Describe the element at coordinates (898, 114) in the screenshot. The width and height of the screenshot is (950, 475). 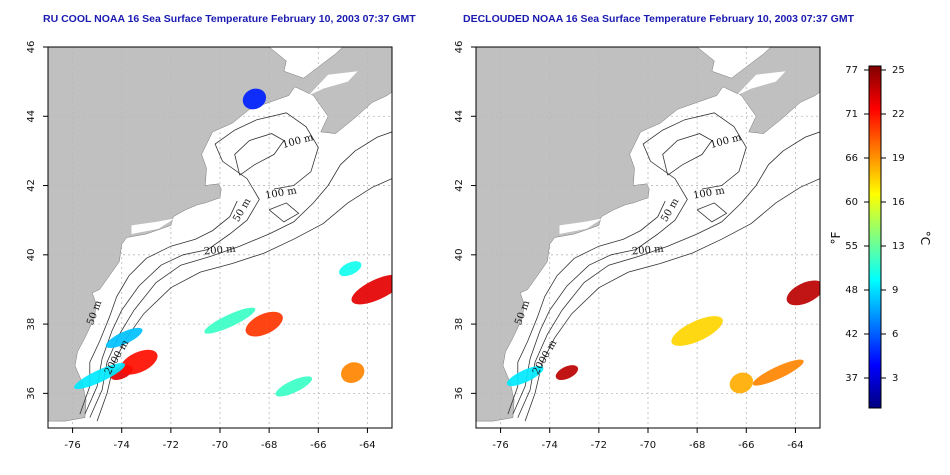
I see `c-tick-label: 22` at that location.